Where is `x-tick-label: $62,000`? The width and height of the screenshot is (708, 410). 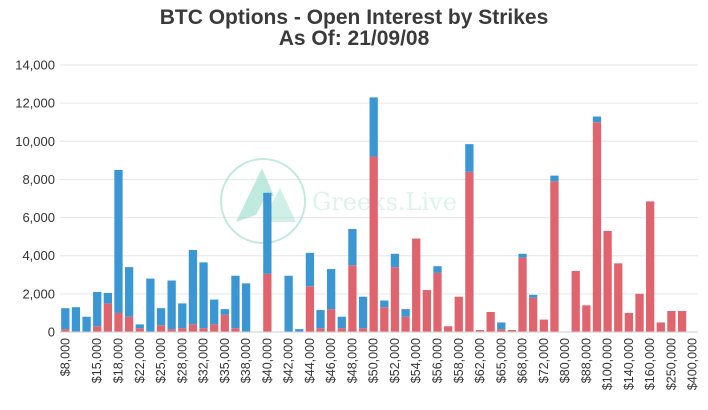 x-tick-label: $62,000 is located at coordinates (480, 360).